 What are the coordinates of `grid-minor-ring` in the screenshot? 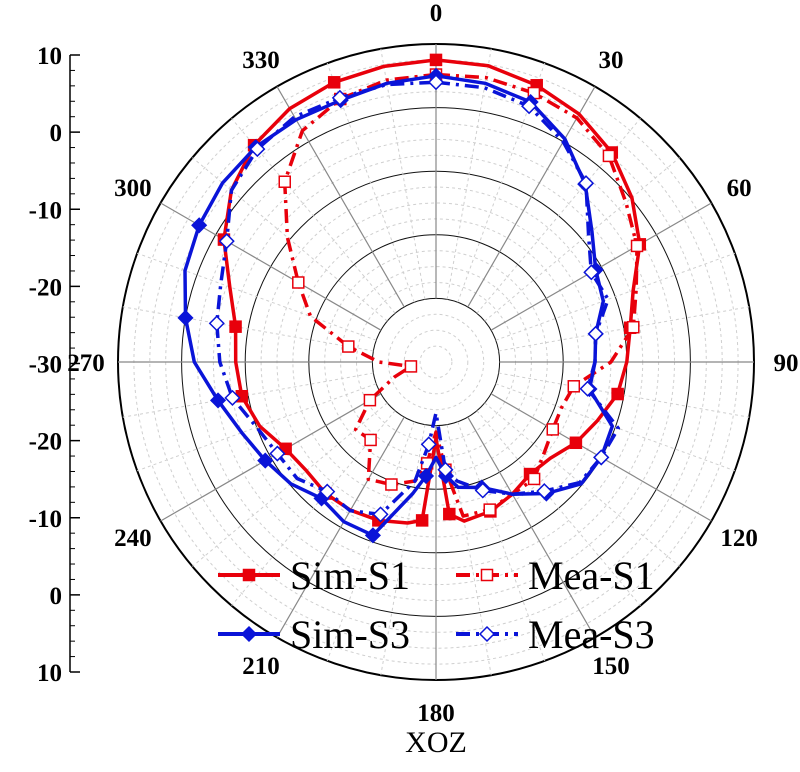 It's located at (436, 362).